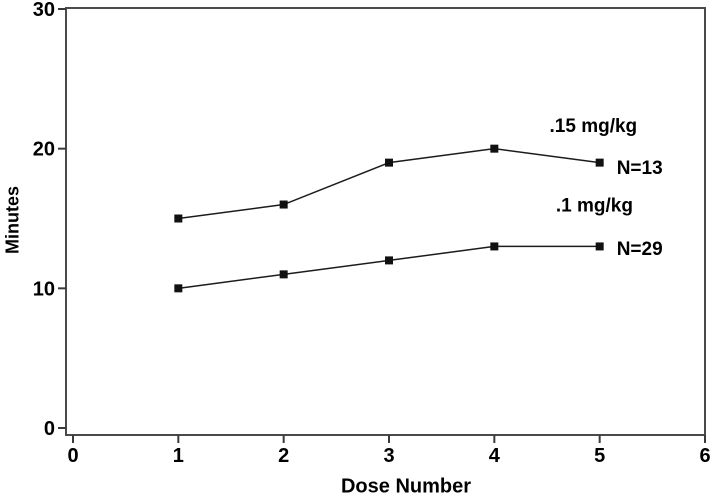 The height and width of the screenshot is (501, 711). I want to click on y-tick-label: 20, so click(44, 150).